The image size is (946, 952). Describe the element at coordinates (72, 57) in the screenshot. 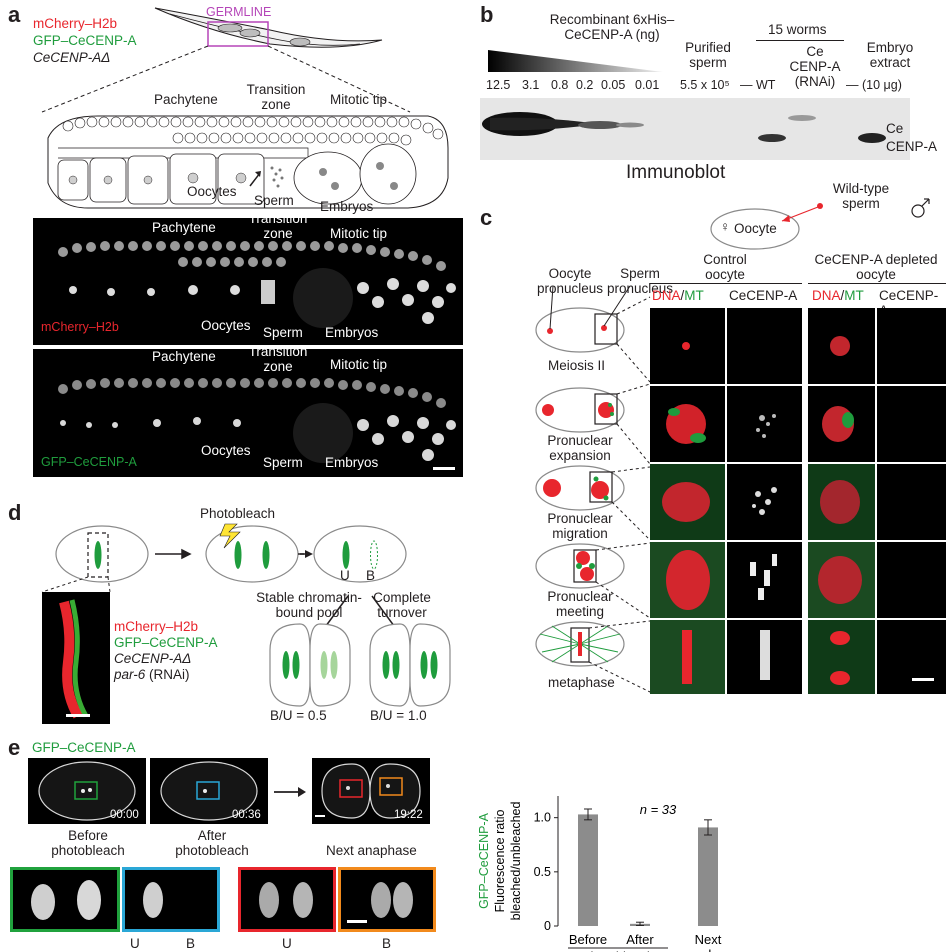

I see `legend-delta: CeCENP-AΔ` at that location.